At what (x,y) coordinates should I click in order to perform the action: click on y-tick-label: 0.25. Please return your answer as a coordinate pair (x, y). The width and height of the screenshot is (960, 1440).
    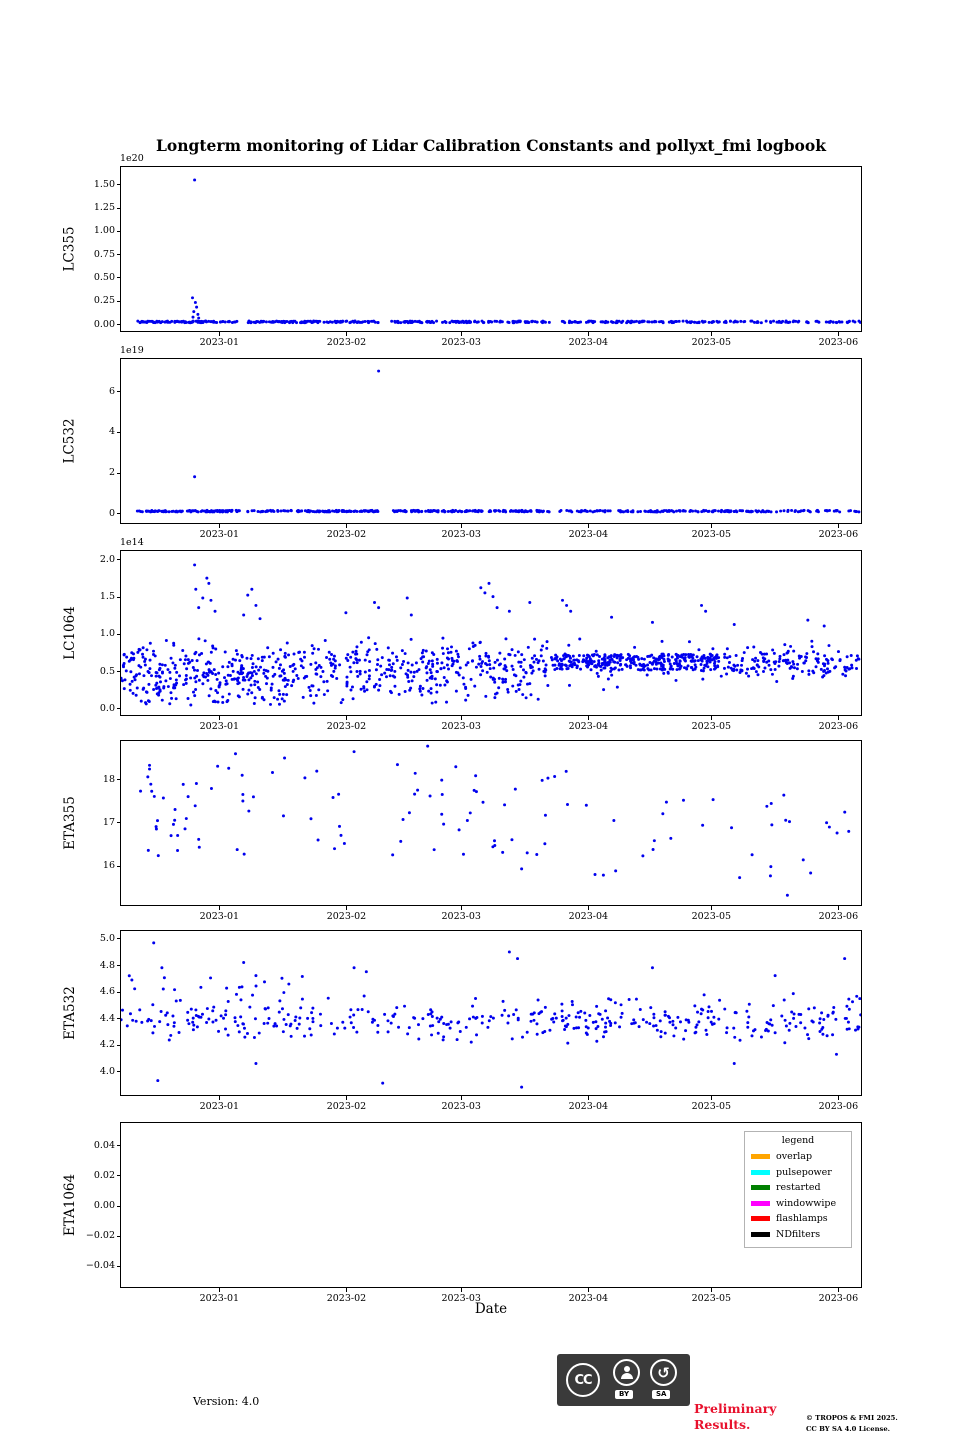
    Looking at the image, I should click on (104, 301).